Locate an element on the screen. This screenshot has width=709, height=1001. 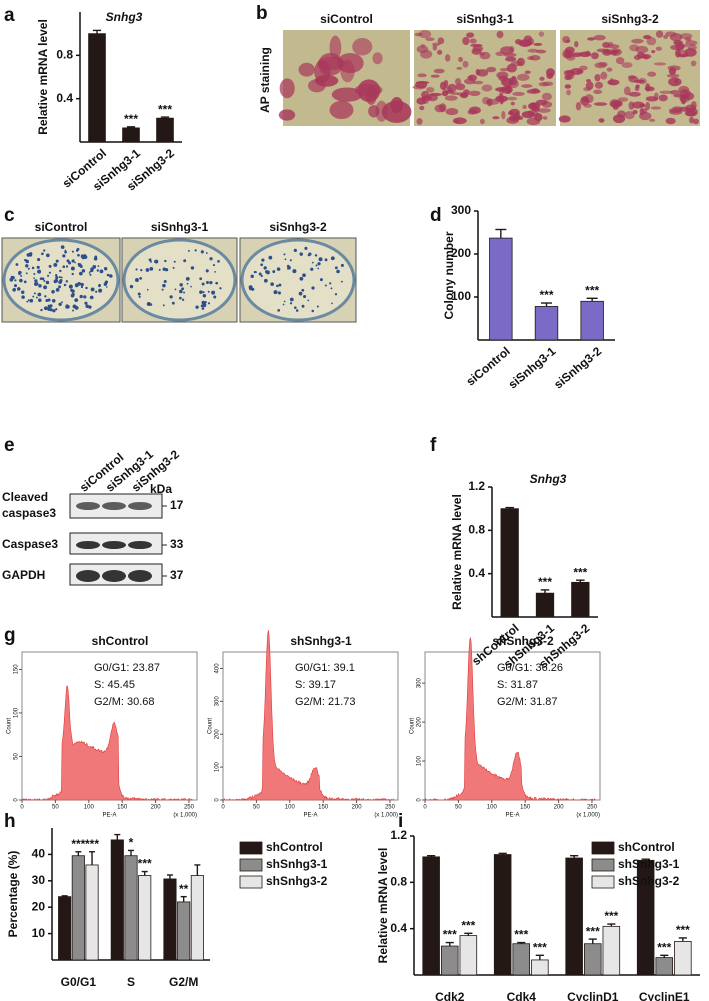
size-label: 37 is located at coordinates (177, 575).